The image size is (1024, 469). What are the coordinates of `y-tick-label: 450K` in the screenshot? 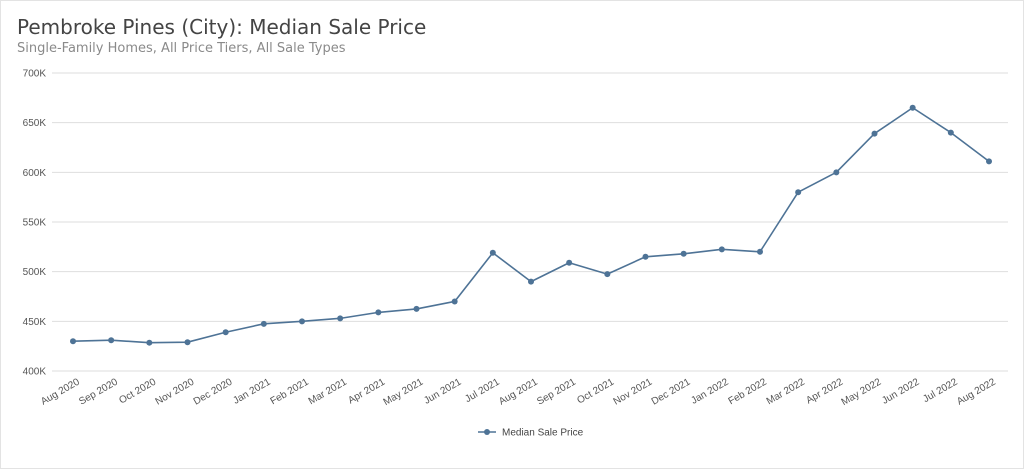 It's located at (35, 322).